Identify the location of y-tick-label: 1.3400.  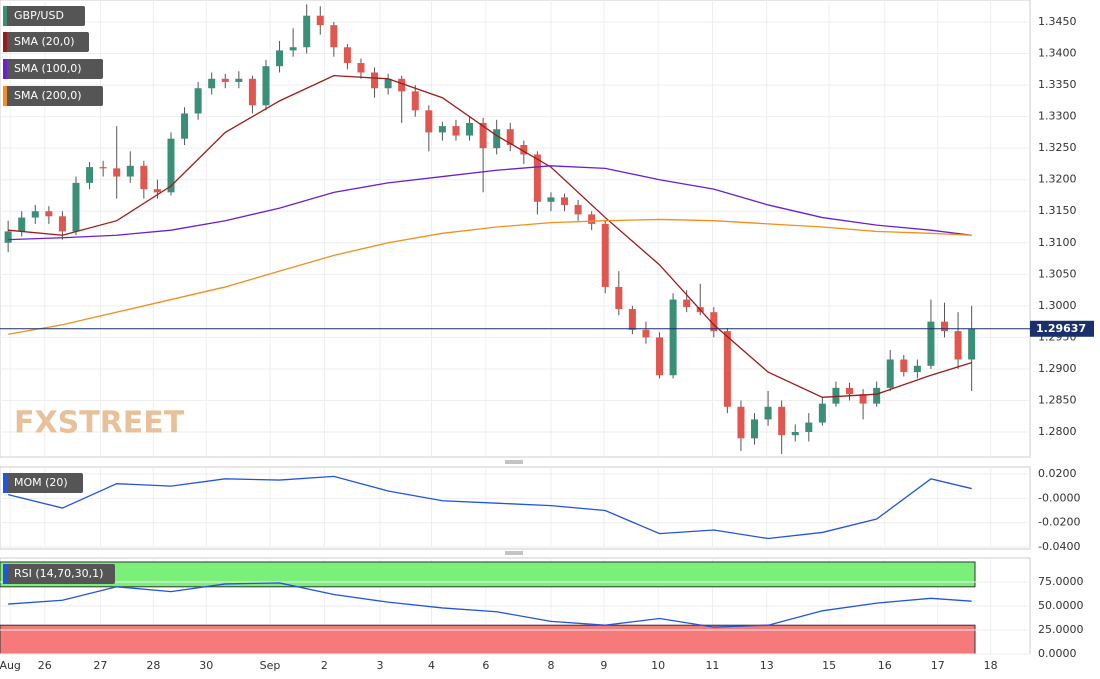
(1057, 53).